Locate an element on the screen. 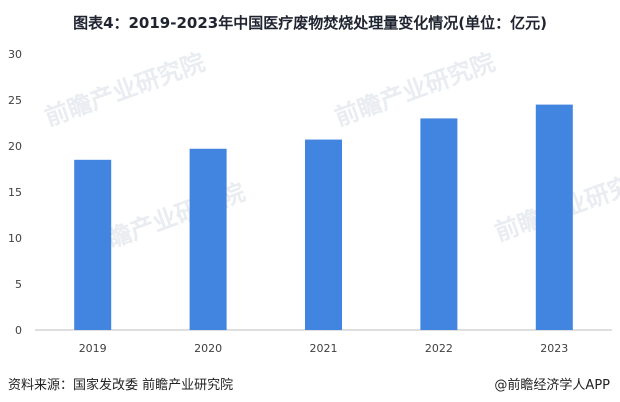 The image size is (620, 402). x-tick-label: 2023 is located at coordinates (554, 348).